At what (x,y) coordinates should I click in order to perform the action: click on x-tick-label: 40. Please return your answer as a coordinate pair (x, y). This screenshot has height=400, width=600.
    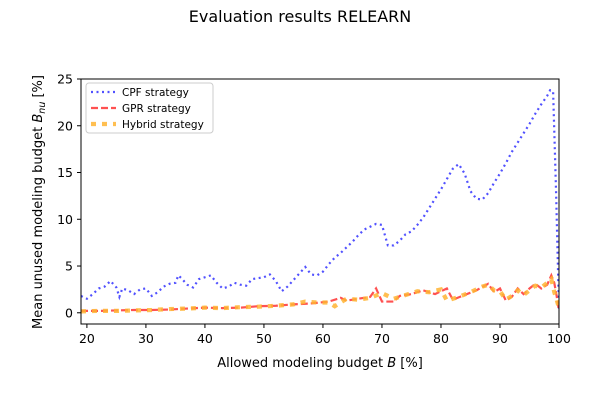
    Looking at the image, I should click on (205, 338).